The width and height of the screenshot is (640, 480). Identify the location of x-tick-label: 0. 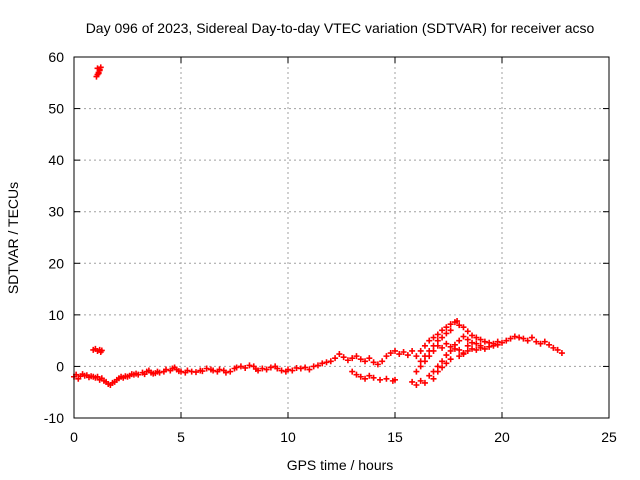
(74, 437).